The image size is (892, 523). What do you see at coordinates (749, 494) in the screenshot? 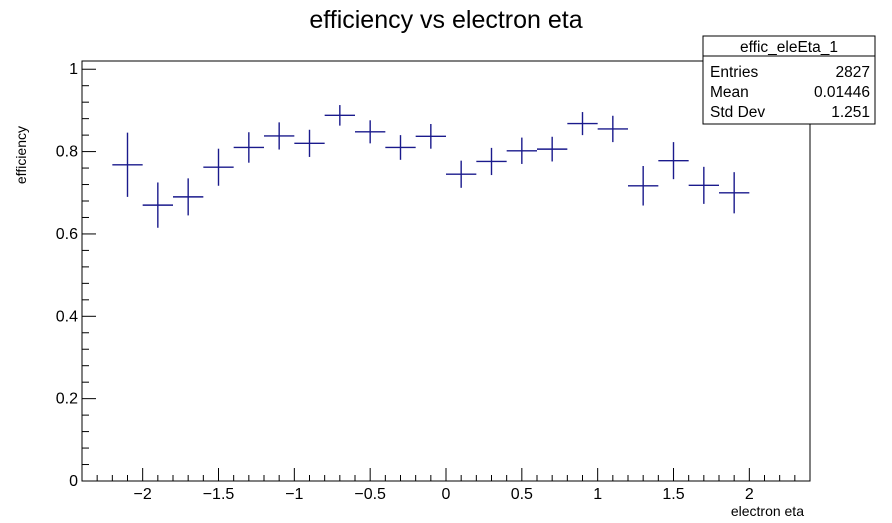
I see `x-tick-label: 2` at bounding box center [749, 494].